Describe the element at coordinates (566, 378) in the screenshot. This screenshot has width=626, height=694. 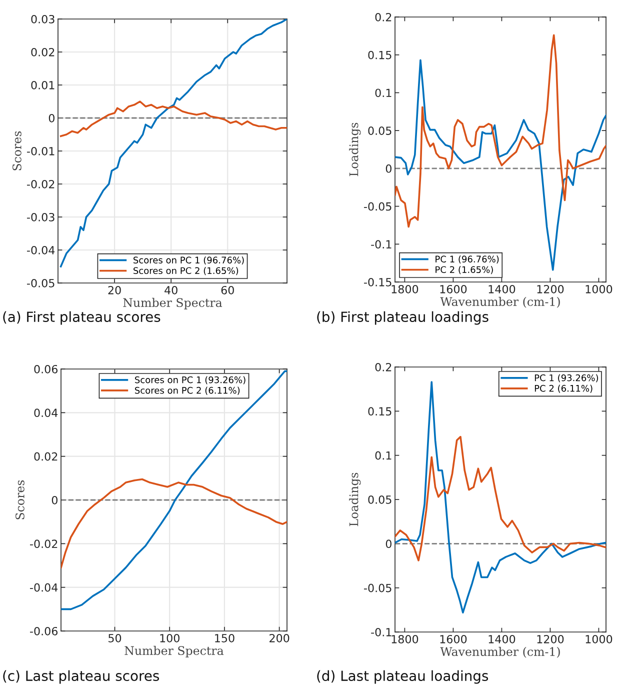
I see `legend-label: PC 1 (93.26%)` at that location.